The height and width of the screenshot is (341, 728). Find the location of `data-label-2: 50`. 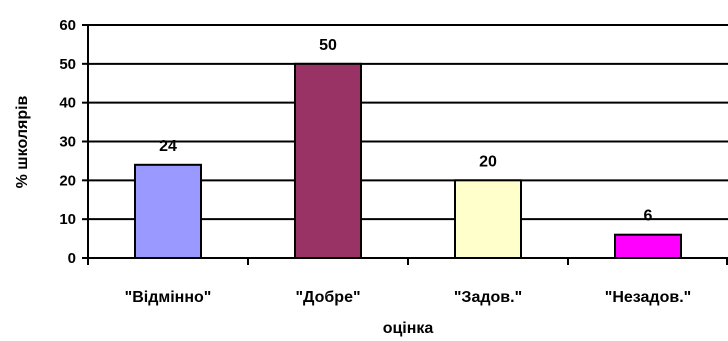

data-label-2: 50 is located at coordinates (328, 45).